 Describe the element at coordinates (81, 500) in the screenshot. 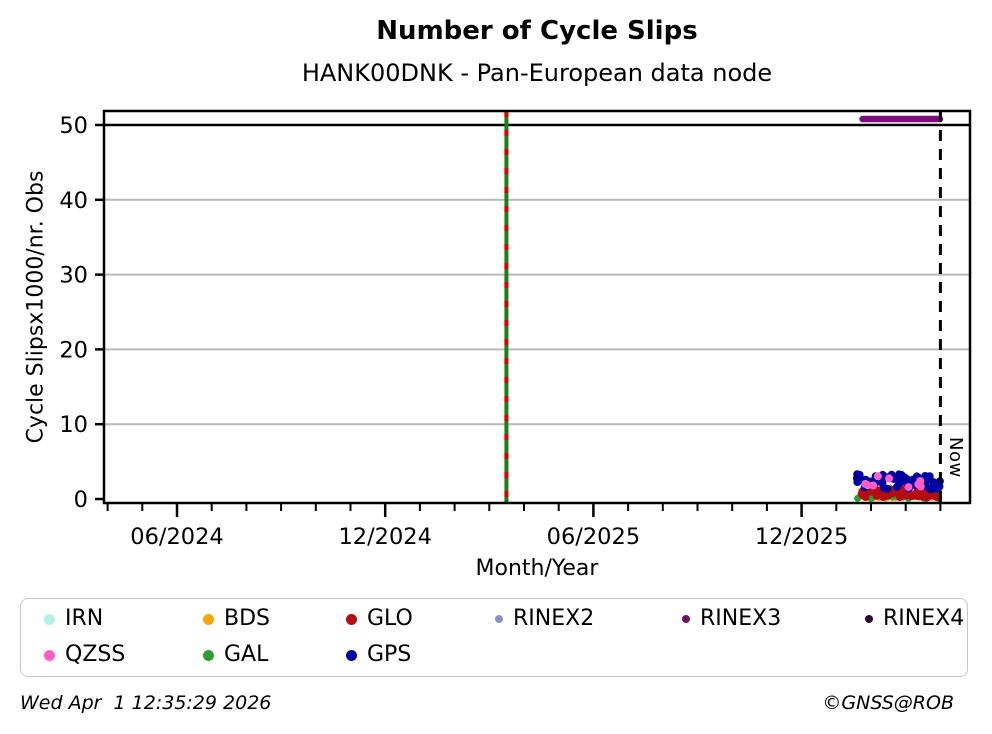

I see `y-tick-label: 0` at that location.